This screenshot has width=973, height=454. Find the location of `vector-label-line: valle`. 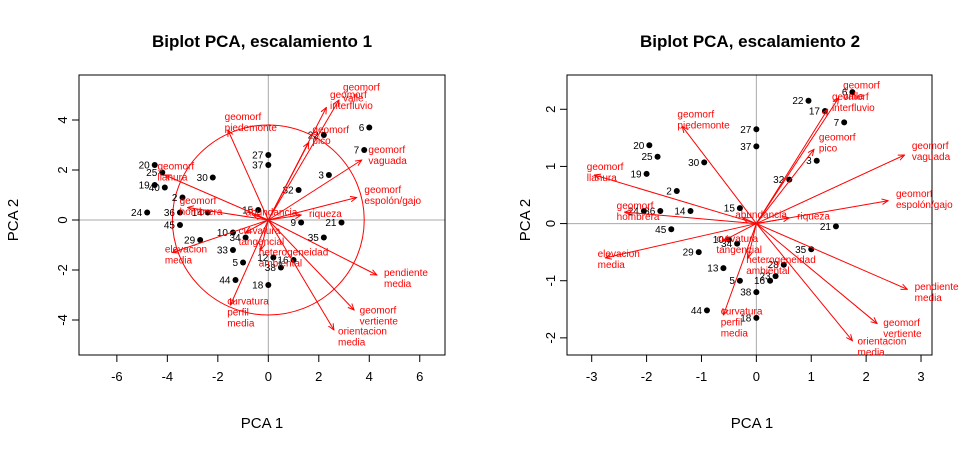

vector-label-line: valle is located at coordinates (353, 99).